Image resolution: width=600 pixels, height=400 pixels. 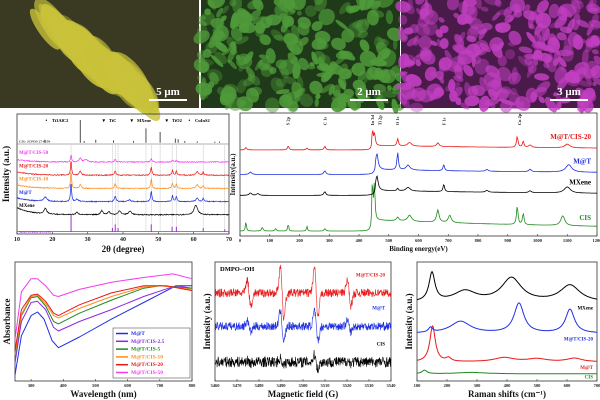 What do you see at coordinates (168, 92) in the screenshot?
I see `scale-bar-label: 5 μm` at bounding box center [168, 92].